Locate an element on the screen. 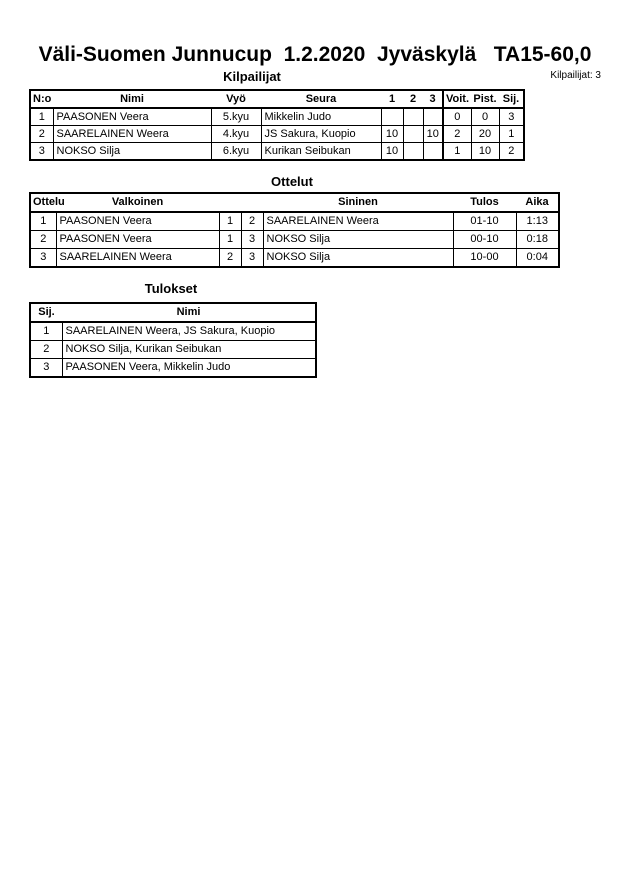 The height and width of the screenshot is (891, 630). section-title-ottelut: Ottelut is located at coordinates (292, 181).